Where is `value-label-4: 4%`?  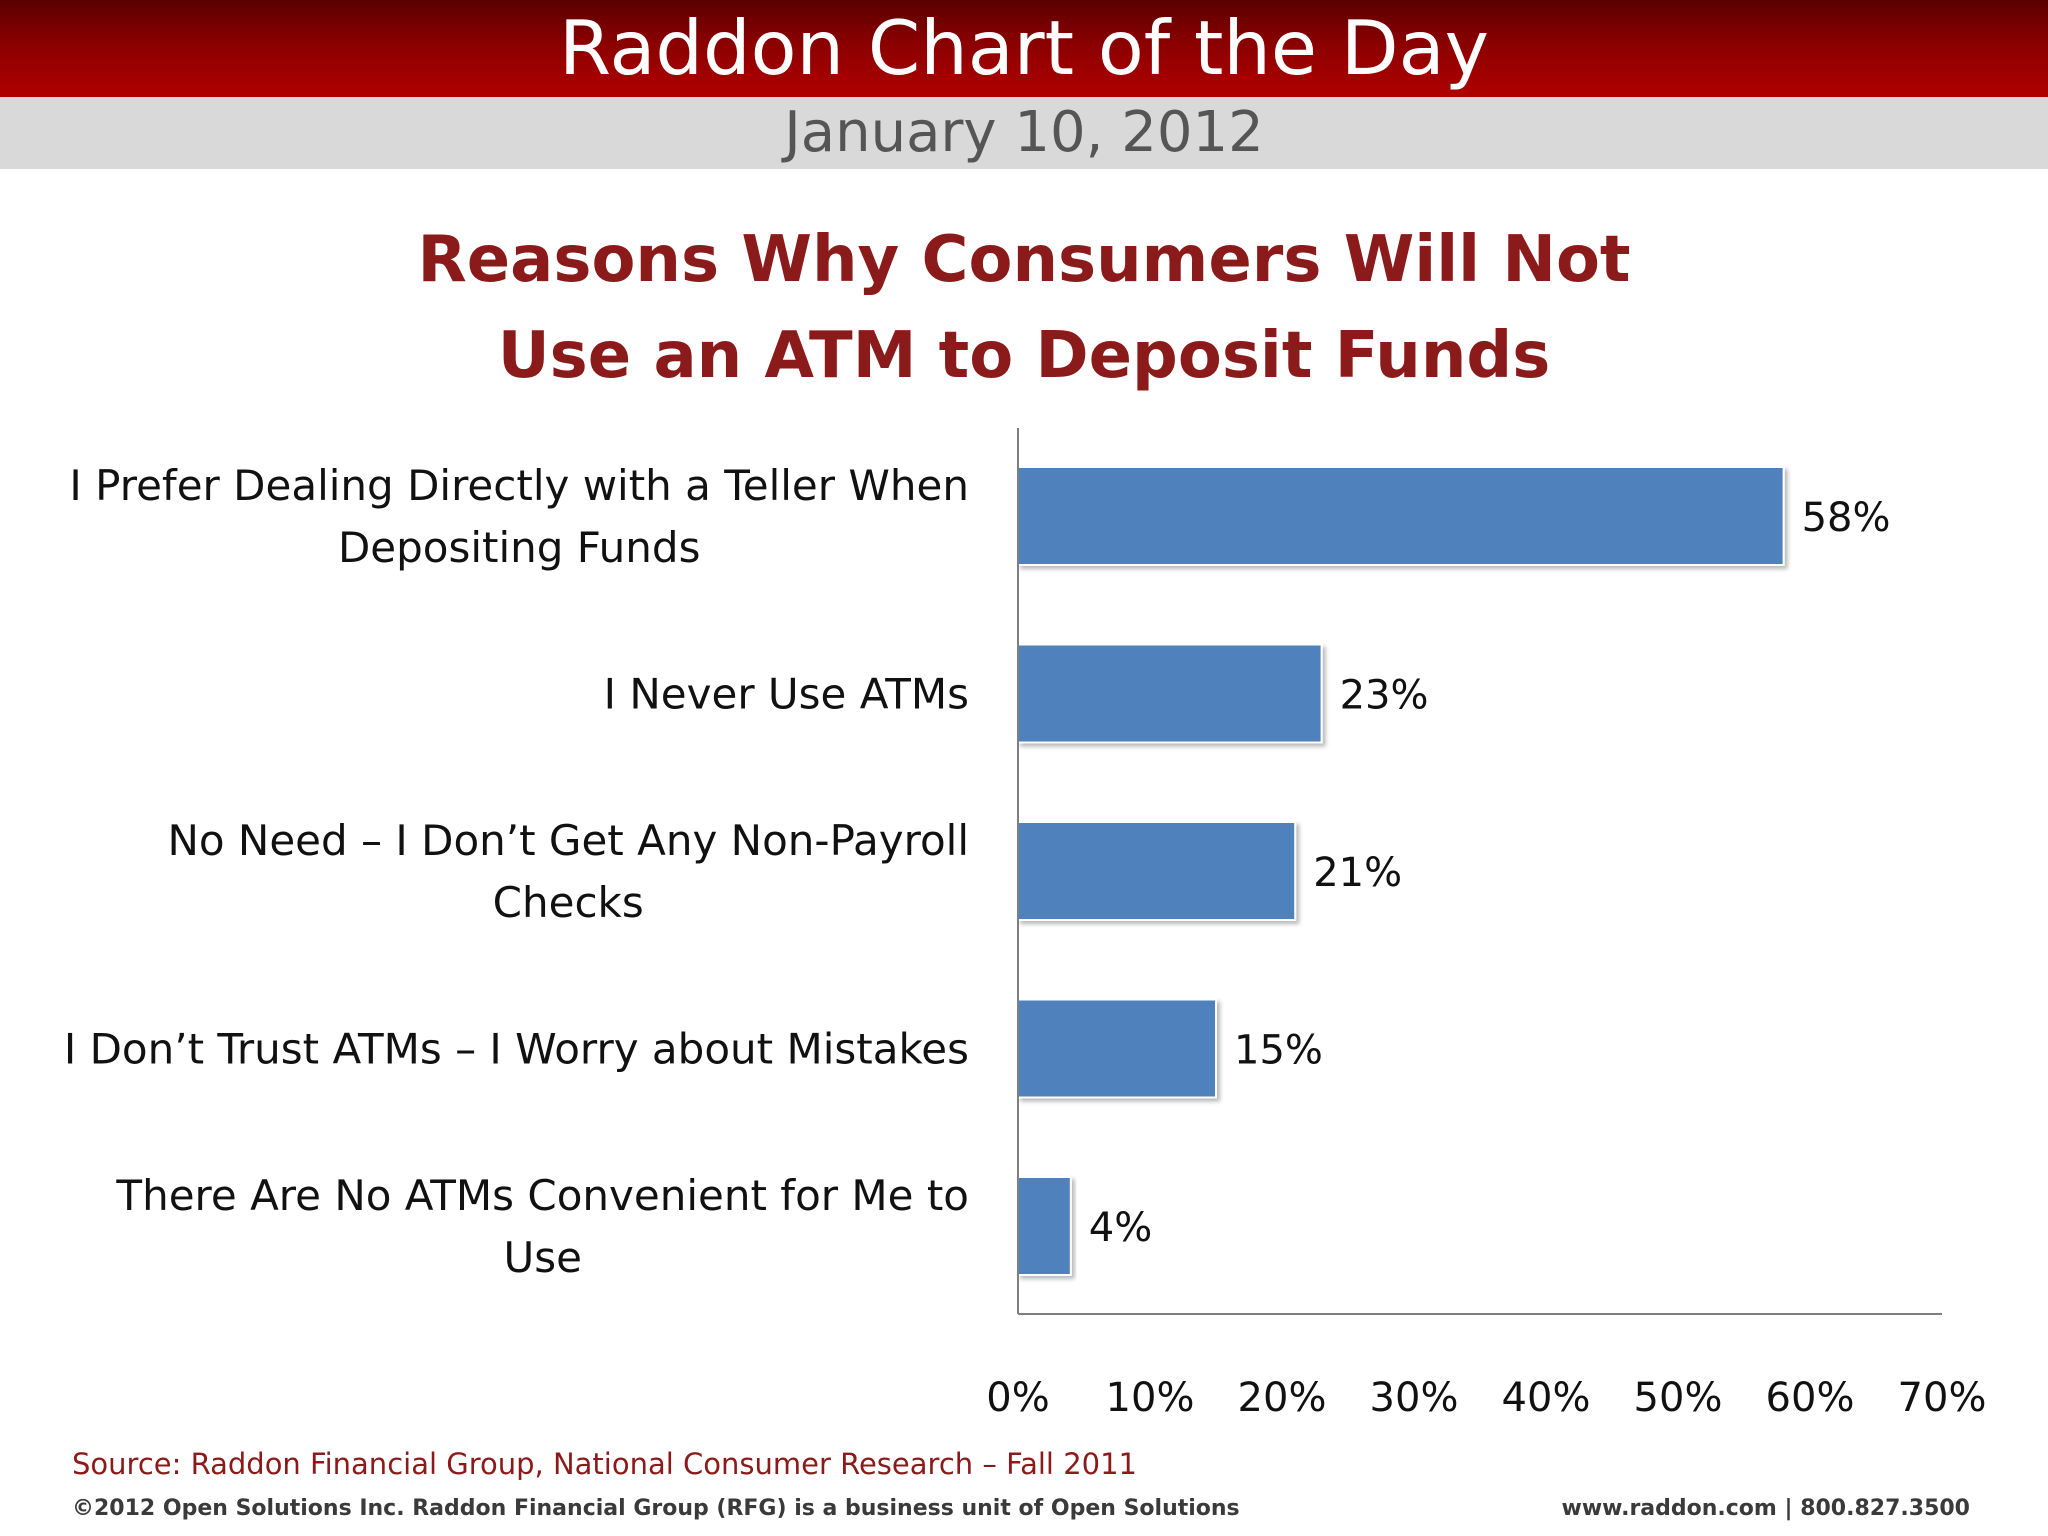 value-label-4: 4% is located at coordinates (1120, 1228).